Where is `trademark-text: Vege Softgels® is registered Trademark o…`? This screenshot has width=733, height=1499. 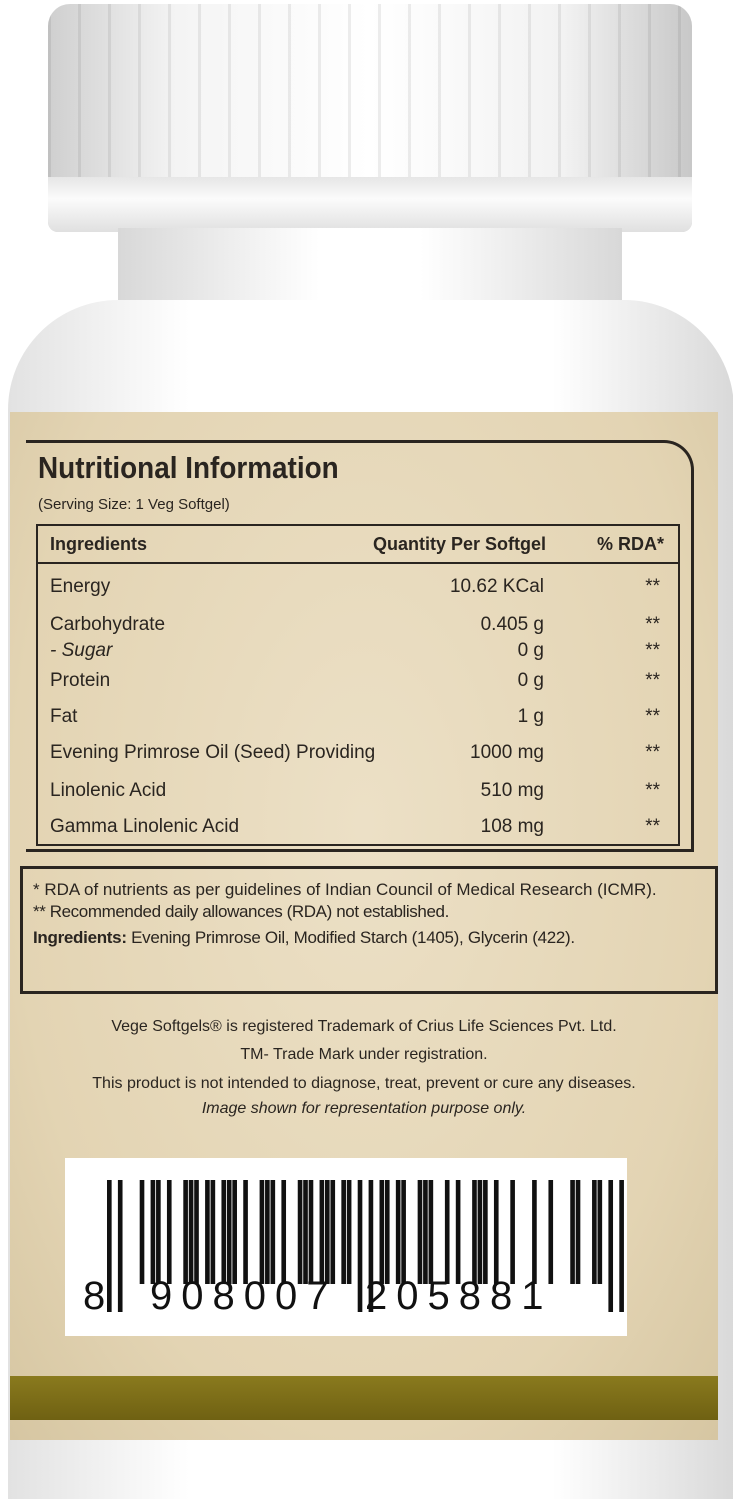
trademark-text: Vege Softgels® is registered Trademark o… is located at coordinates (364, 1026).